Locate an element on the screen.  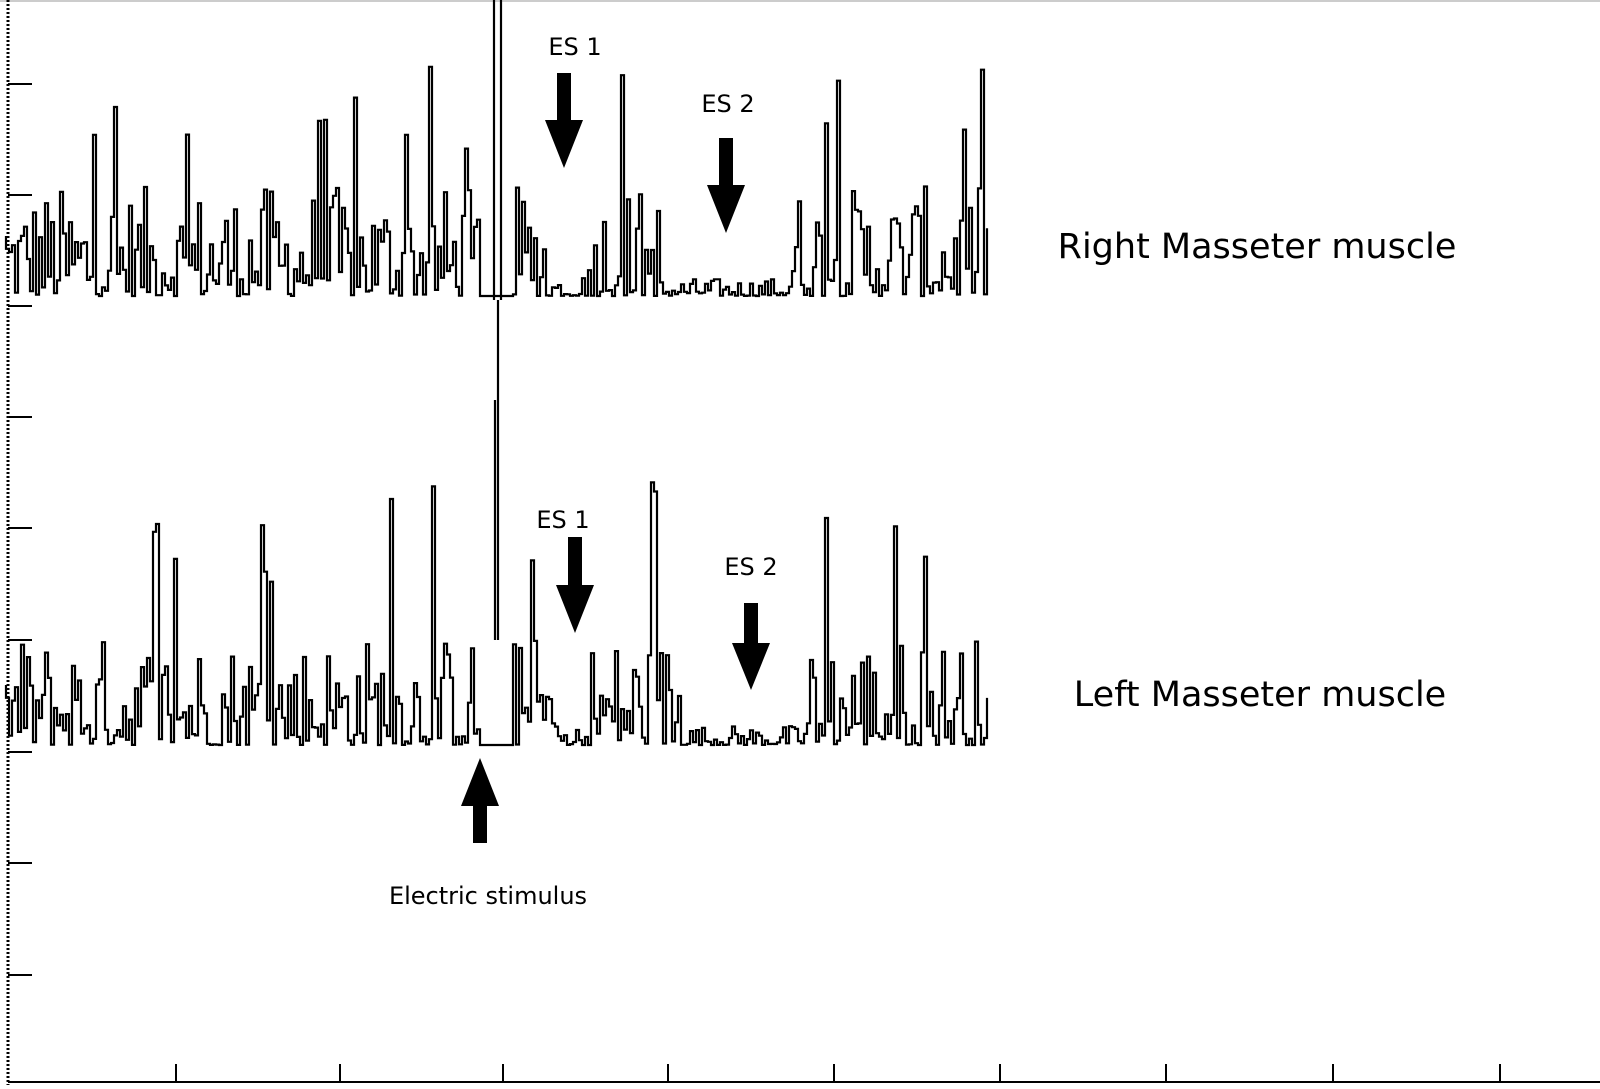
stimulus-label: Electric stimulus is located at coordinates (488, 896).